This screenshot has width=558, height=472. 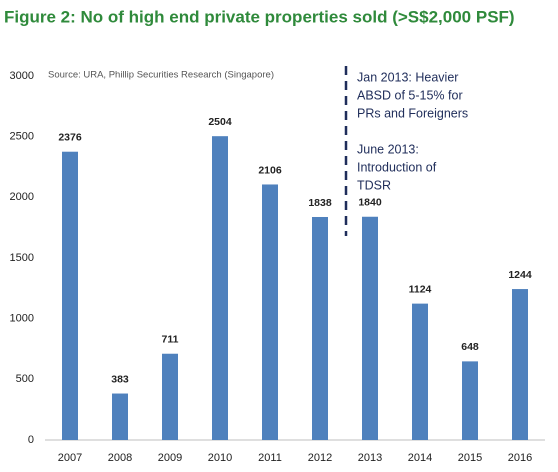 What do you see at coordinates (22, 197) in the screenshot?
I see `y-tick-label: 2000` at bounding box center [22, 197].